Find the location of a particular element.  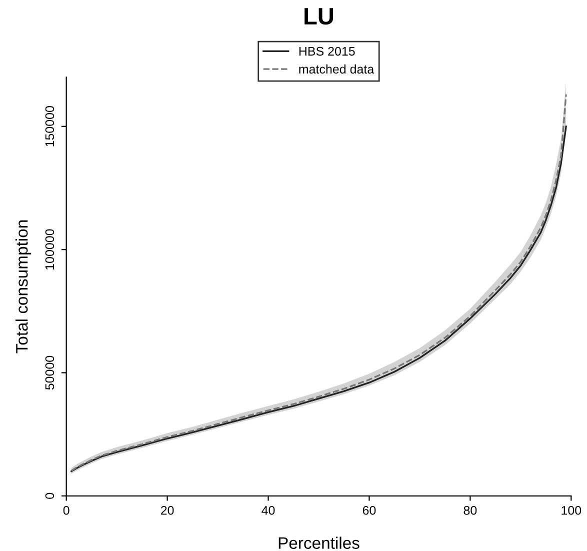

y-tick-label: 100000 is located at coordinates (49, 249).